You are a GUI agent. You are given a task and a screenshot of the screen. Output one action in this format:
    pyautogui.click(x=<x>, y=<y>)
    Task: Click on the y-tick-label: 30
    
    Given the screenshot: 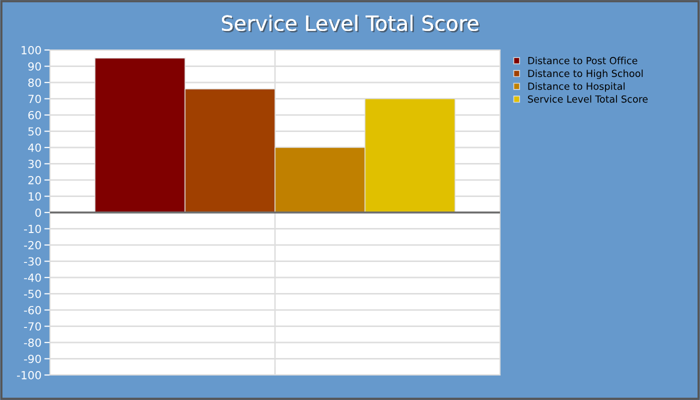 What is the action you would take?
    pyautogui.click(x=34, y=164)
    